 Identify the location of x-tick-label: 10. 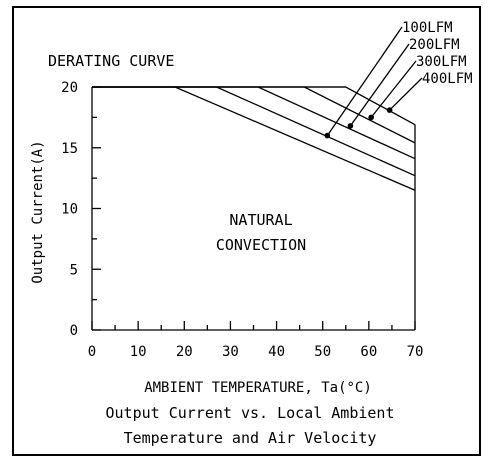
(138, 352).